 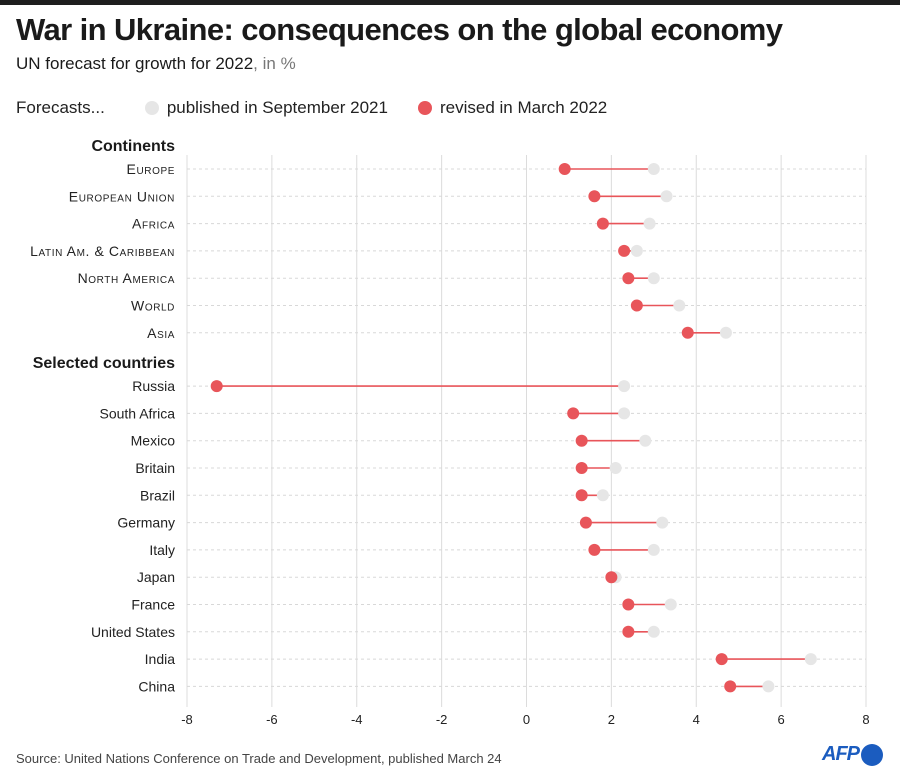 What do you see at coordinates (467, 196) in the screenshot?
I see `chart-row: European Union` at bounding box center [467, 196].